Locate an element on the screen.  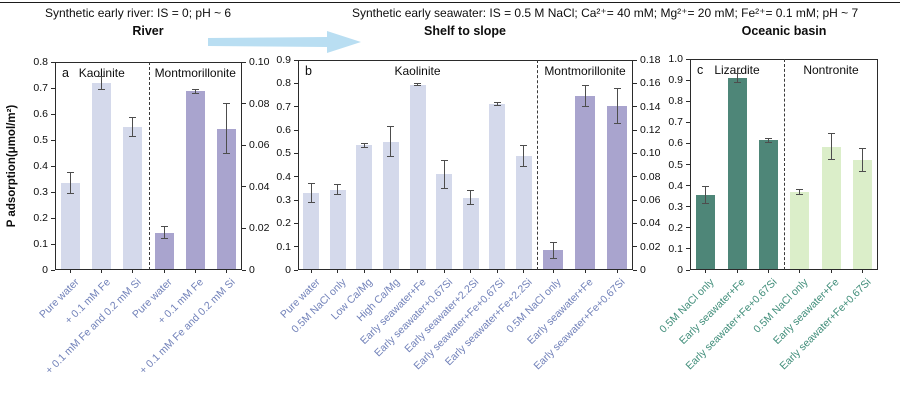
panel-b-title: Shelf to slope is located at coordinates (465, 31).